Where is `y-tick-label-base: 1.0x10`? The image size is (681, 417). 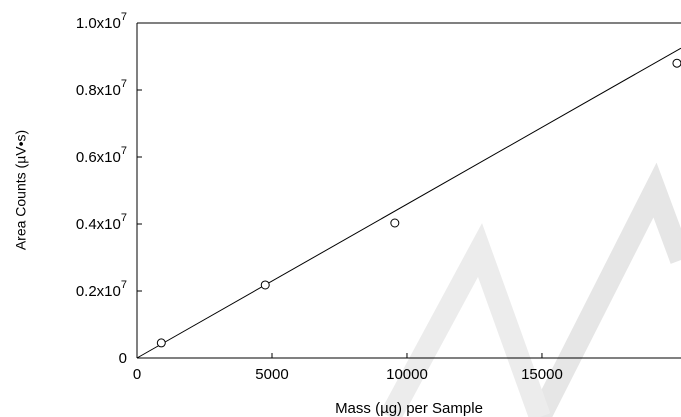
y-tick-label-base: 1.0x10 is located at coordinates (98, 23).